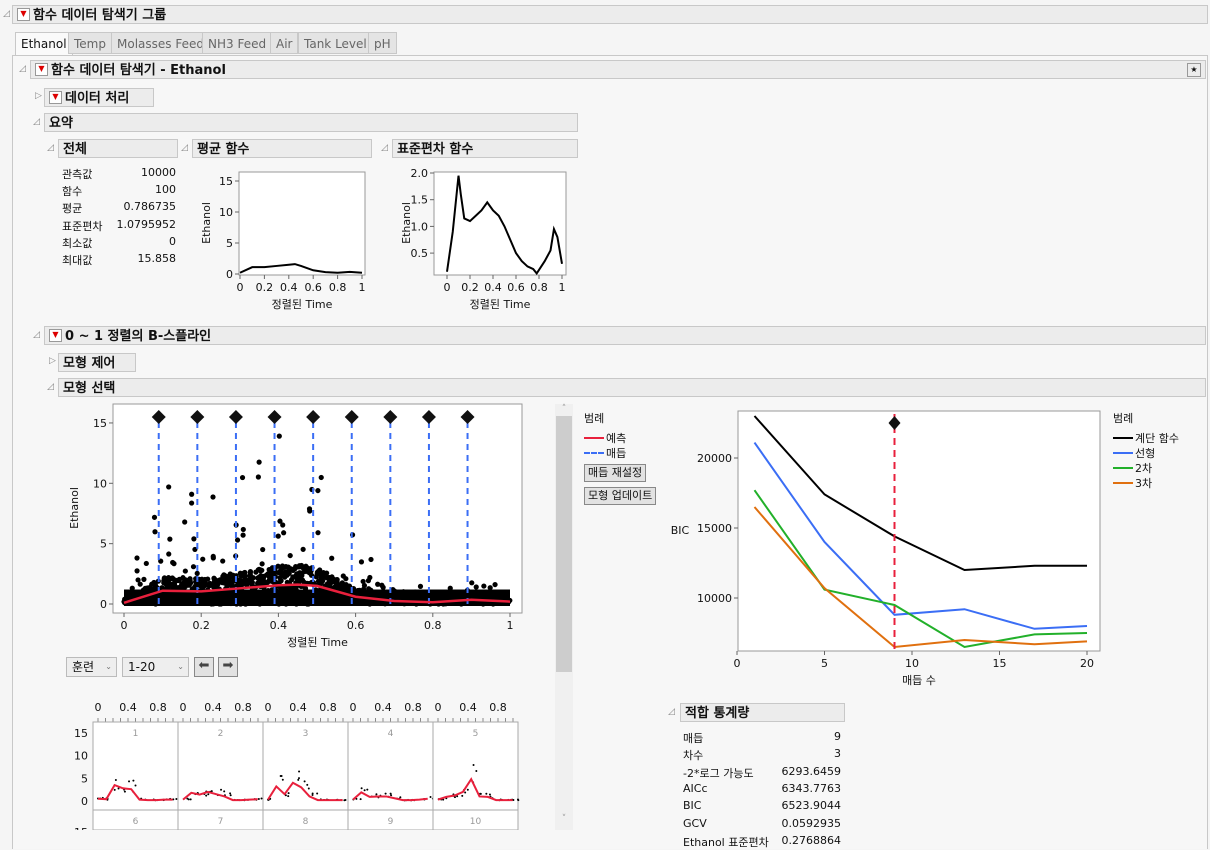  What do you see at coordinates (485, 148) in the screenshot?
I see `std-function-outline: 표준편차 함수` at bounding box center [485, 148].